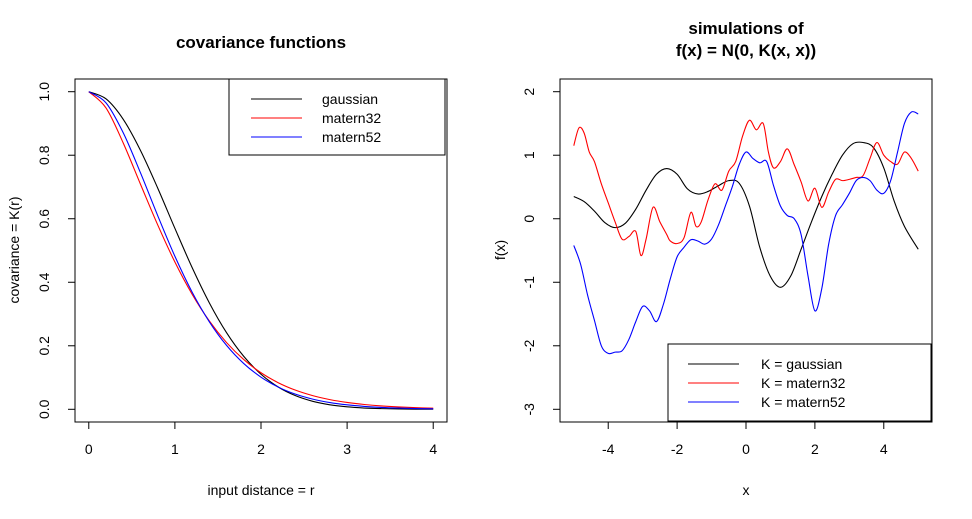 This screenshot has width=972, height=519. What do you see at coordinates (746, 188) in the screenshot?
I see `series-line-matern32` at bounding box center [746, 188].